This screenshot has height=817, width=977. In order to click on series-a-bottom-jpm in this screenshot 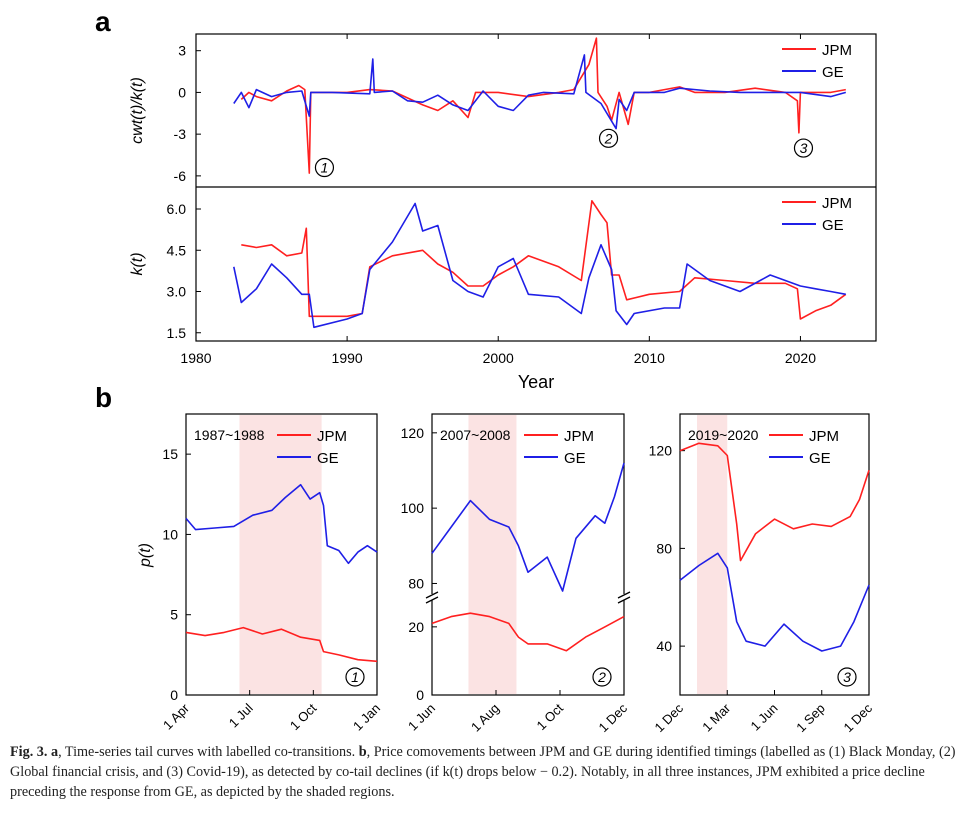, I will do `click(544, 260)`.